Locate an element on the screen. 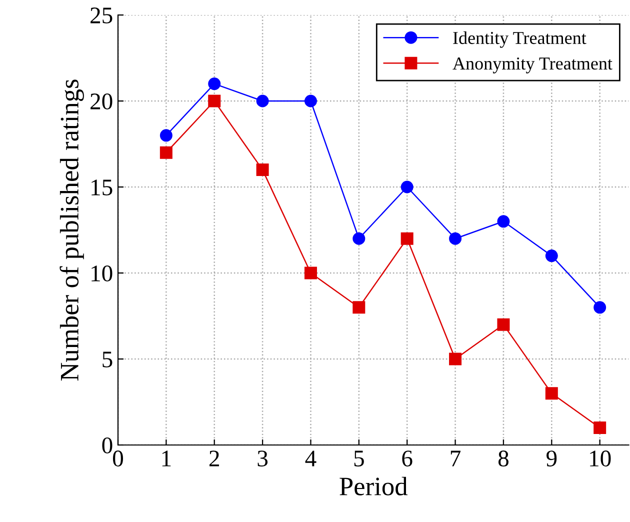 The height and width of the screenshot is (522, 630). y-tick-label: 20 is located at coordinates (101, 101).